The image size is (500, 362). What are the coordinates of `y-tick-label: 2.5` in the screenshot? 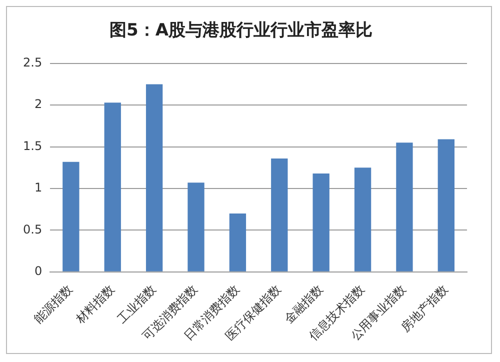 It's located at (32, 63).